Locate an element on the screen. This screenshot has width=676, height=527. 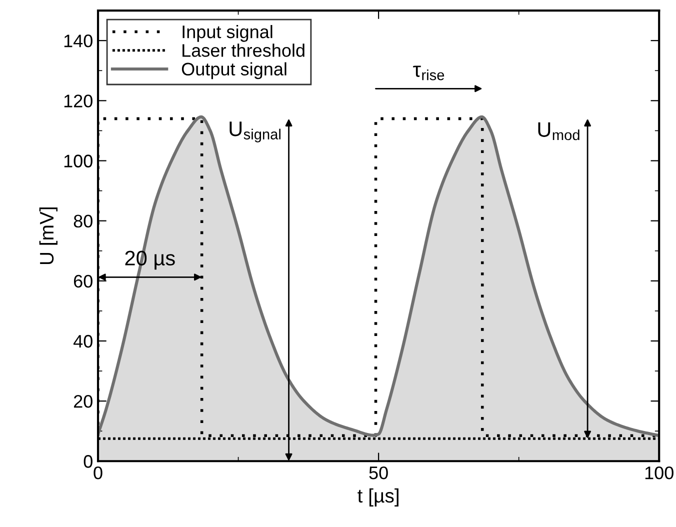
legend-label: Input signal is located at coordinates (227, 33).